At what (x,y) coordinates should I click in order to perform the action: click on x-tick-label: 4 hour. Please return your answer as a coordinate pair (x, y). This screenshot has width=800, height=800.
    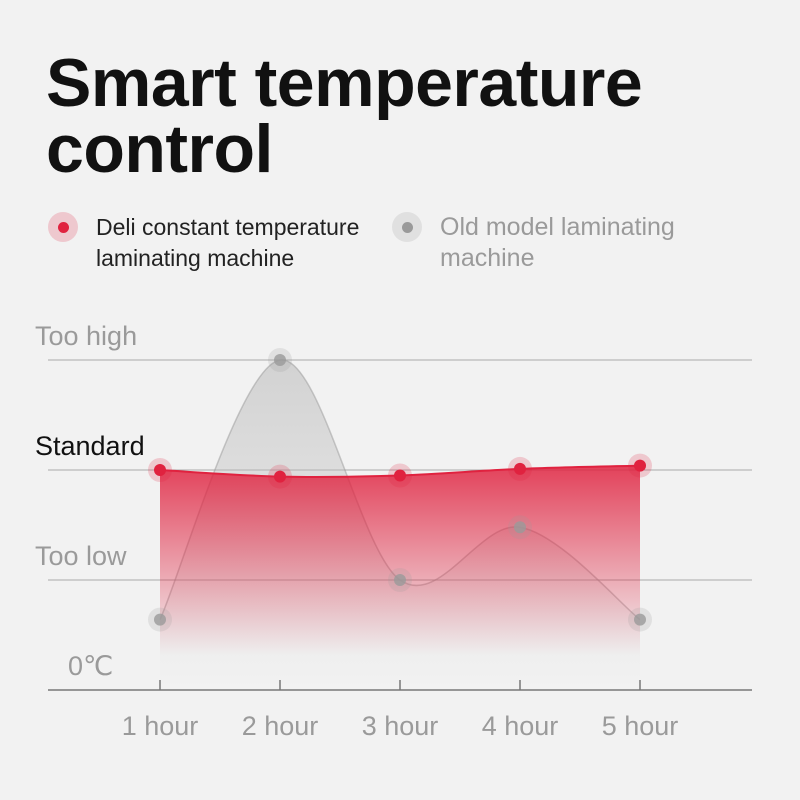
    Looking at the image, I should click on (520, 726).